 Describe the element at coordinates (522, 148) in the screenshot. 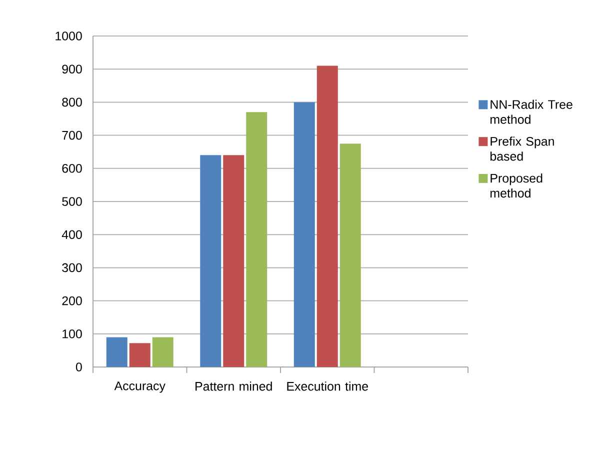

I see `legend-label: Prefix Span based` at that location.